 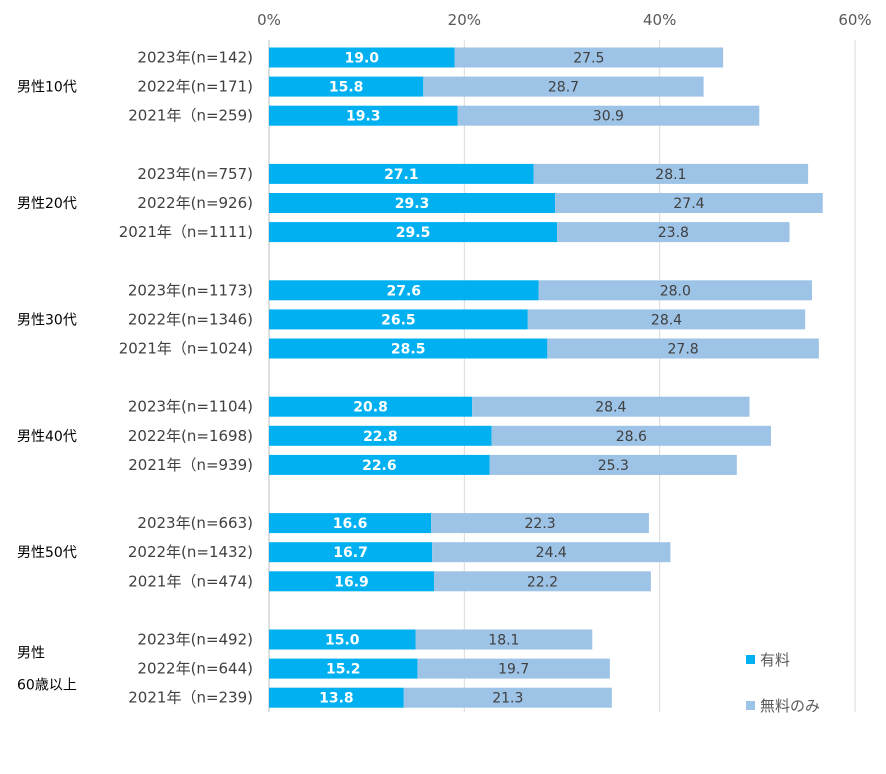 I want to click on row-label: 2023年(n=663), so click(x=195, y=523).